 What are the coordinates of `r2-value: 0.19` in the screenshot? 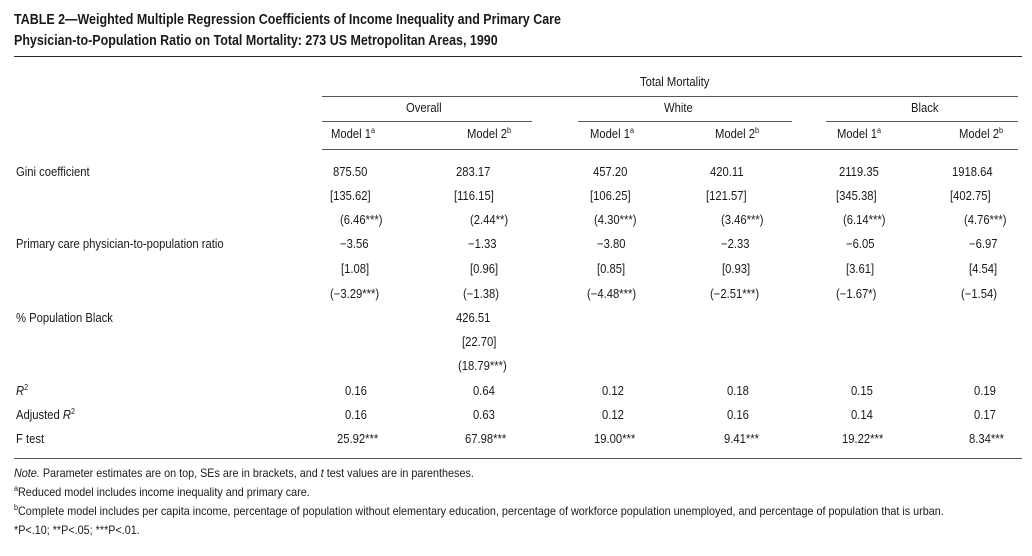 It's located at (985, 391).